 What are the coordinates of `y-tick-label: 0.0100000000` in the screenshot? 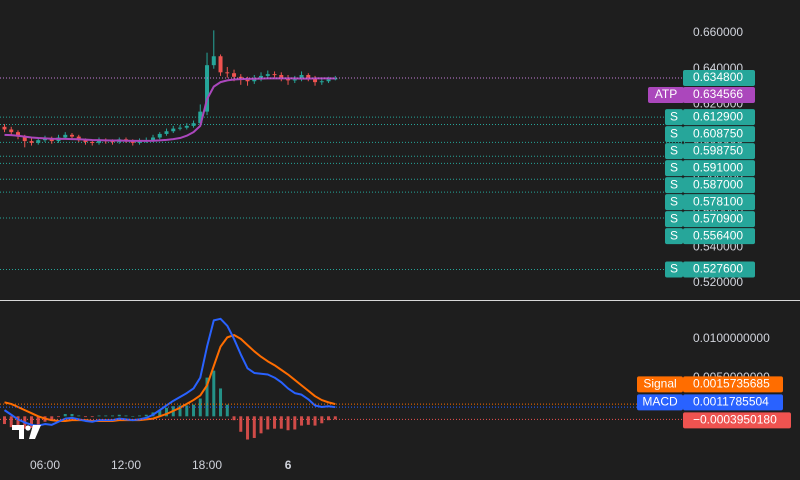 It's located at (731, 338).